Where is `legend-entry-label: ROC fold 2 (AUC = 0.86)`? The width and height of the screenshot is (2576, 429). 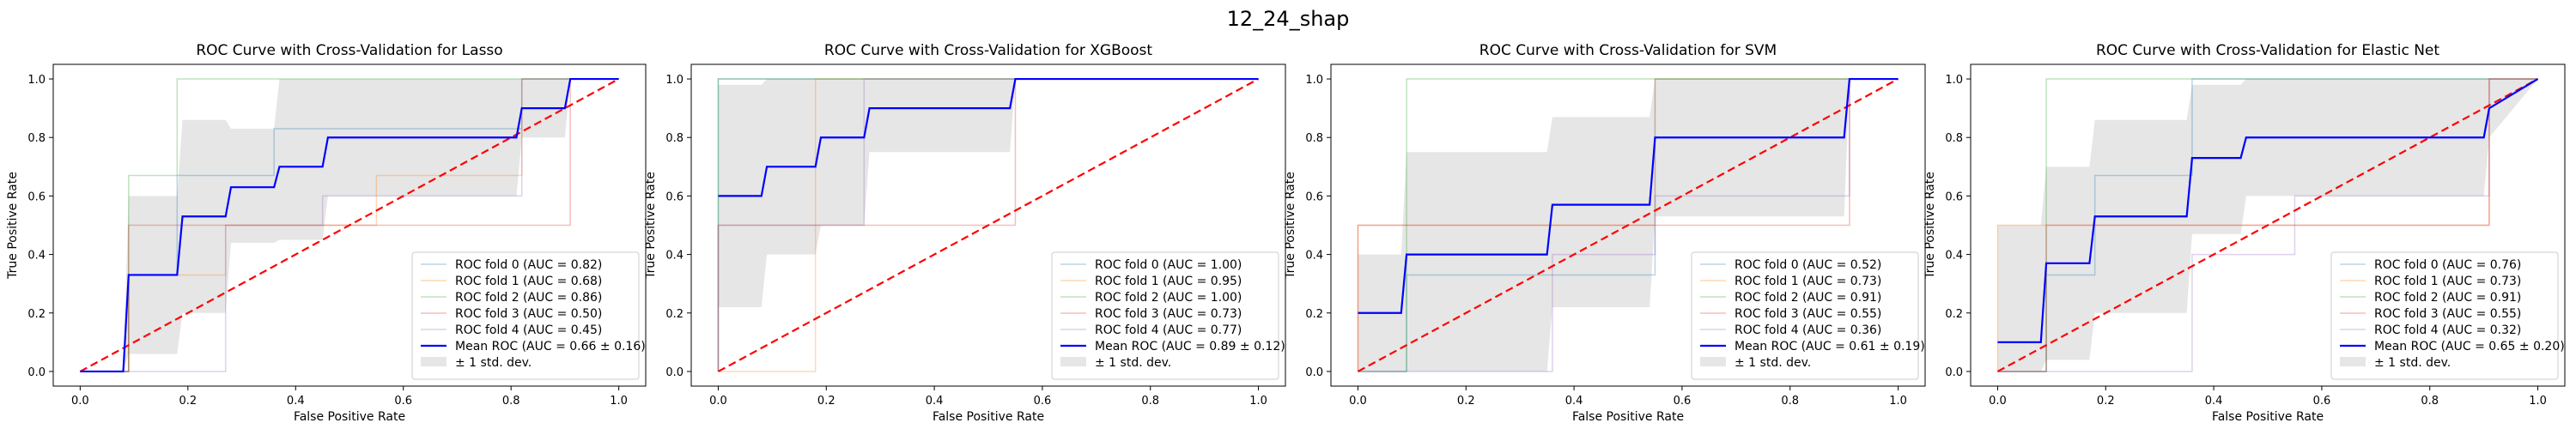
legend-entry-label: ROC fold 2 (AUC = 0.86) is located at coordinates (528, 298).